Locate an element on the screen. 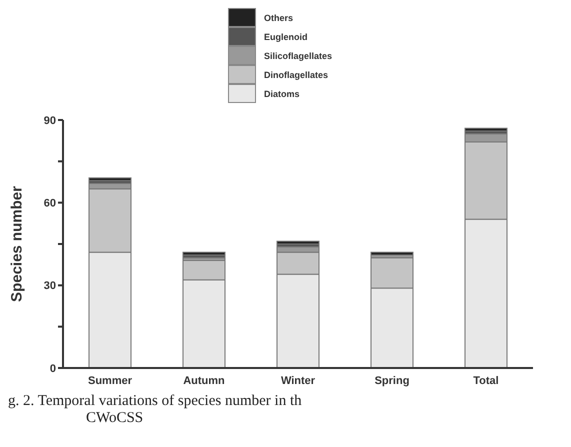 This screenshot has height=447, width=571. legend-label: Euglenoid is located at coordinates (286, 37).